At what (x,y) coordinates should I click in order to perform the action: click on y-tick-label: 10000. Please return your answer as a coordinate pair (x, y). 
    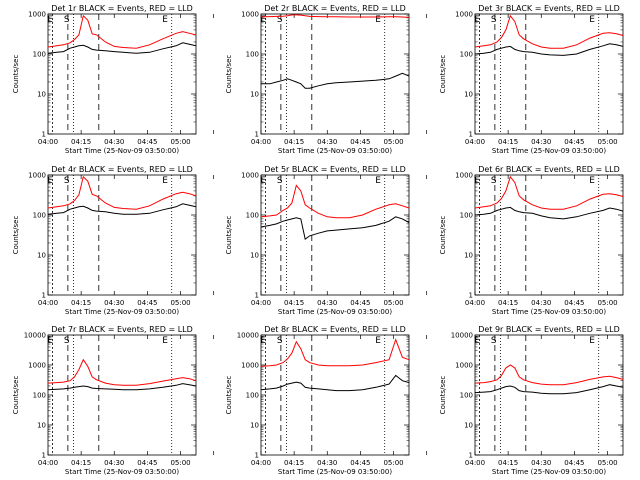
    Looking at the image, I should click on (35, 336).